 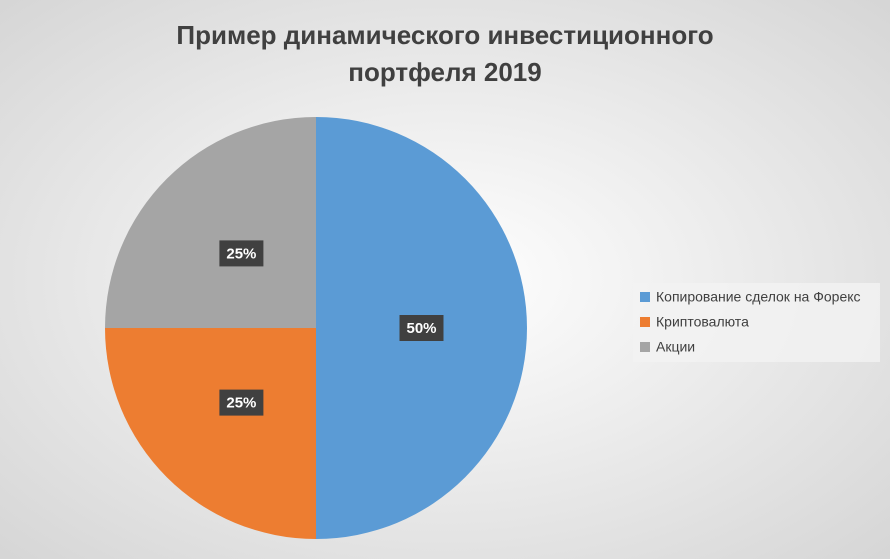 I want to click on data-label: 50%, so click(x=421, y=328).